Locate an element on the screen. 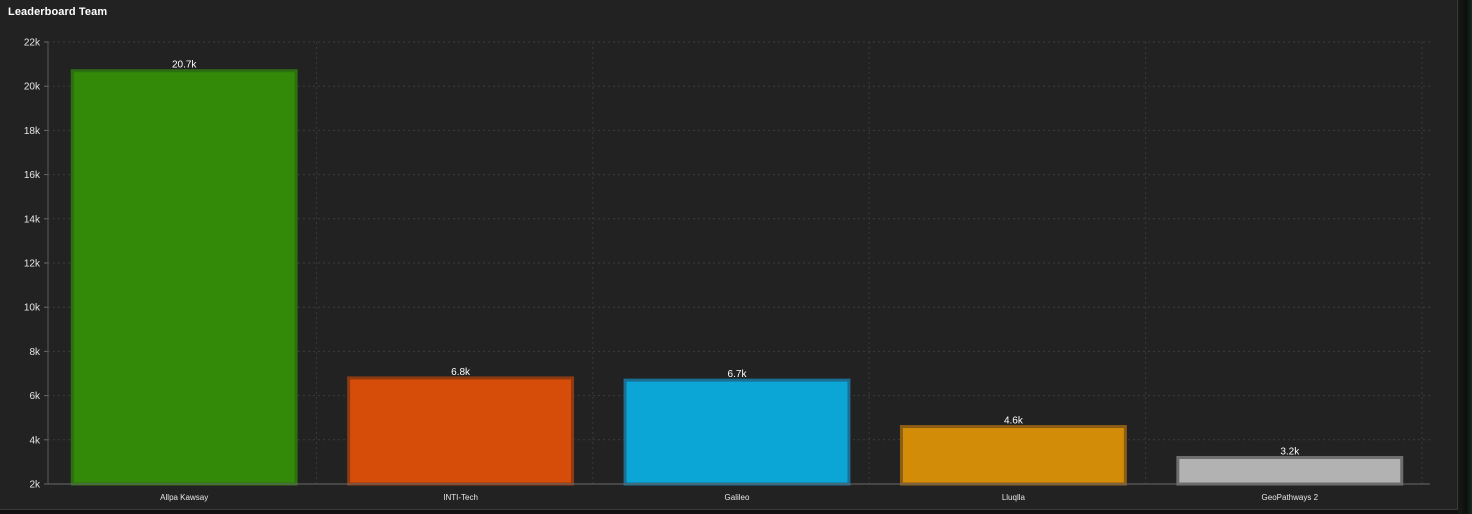 The height and width of the screenshot is (514, 1472). y-tick-label: 10k is located at coordinates (32, 308).